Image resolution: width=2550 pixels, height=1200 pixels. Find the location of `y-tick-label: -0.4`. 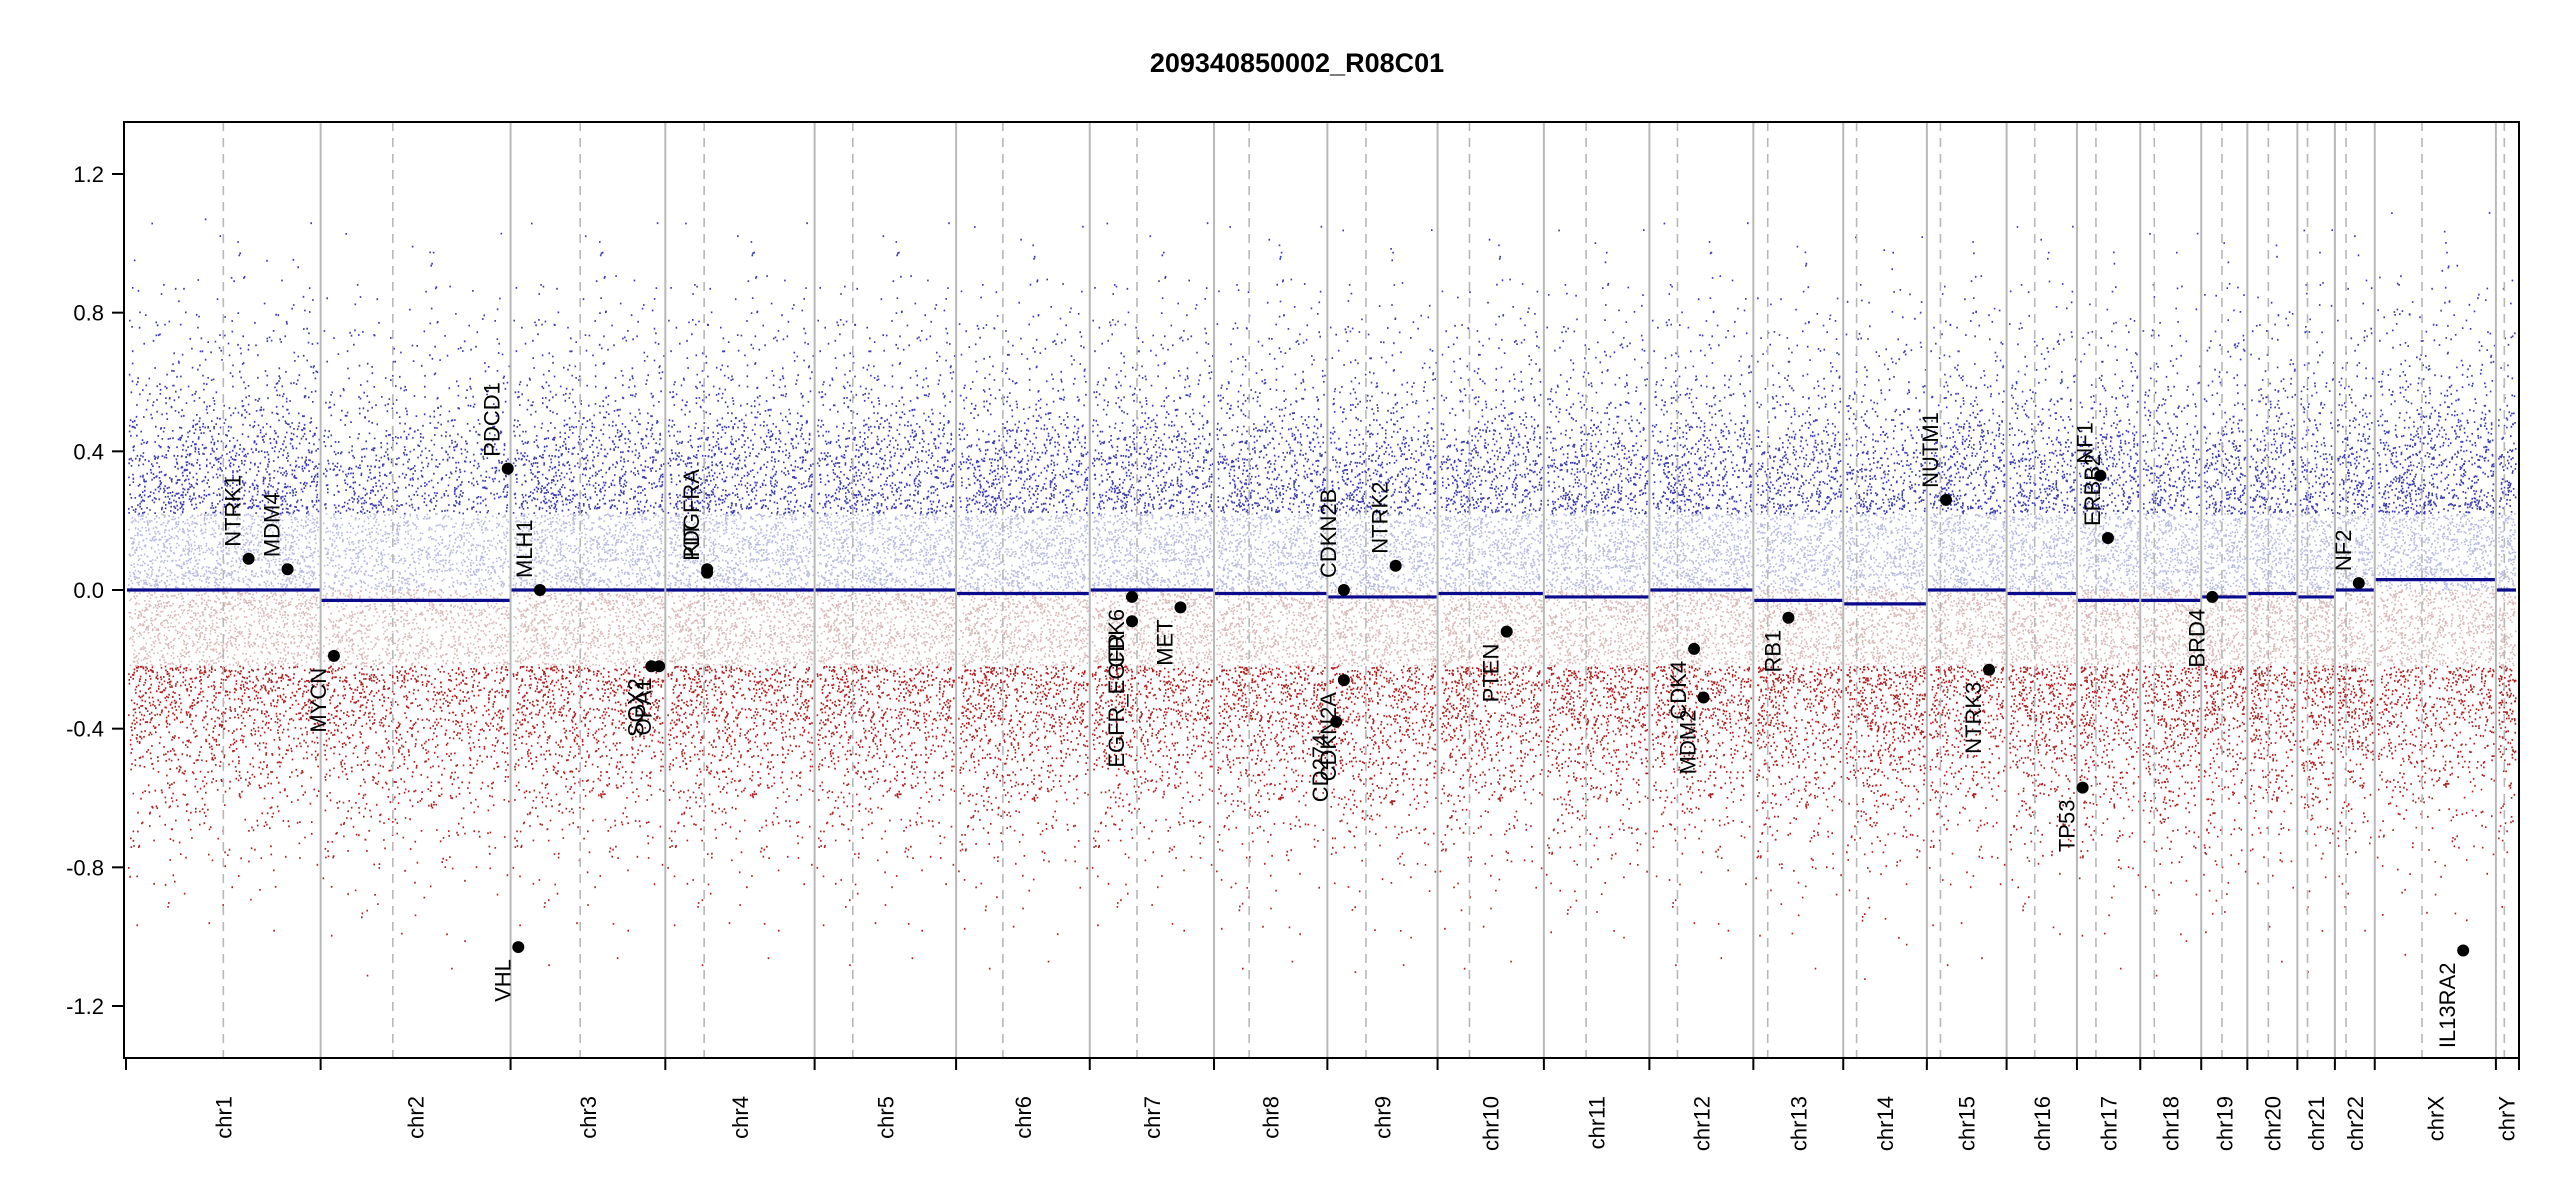

y-tick-label: -0.4 is located at coordinates (85, 729).